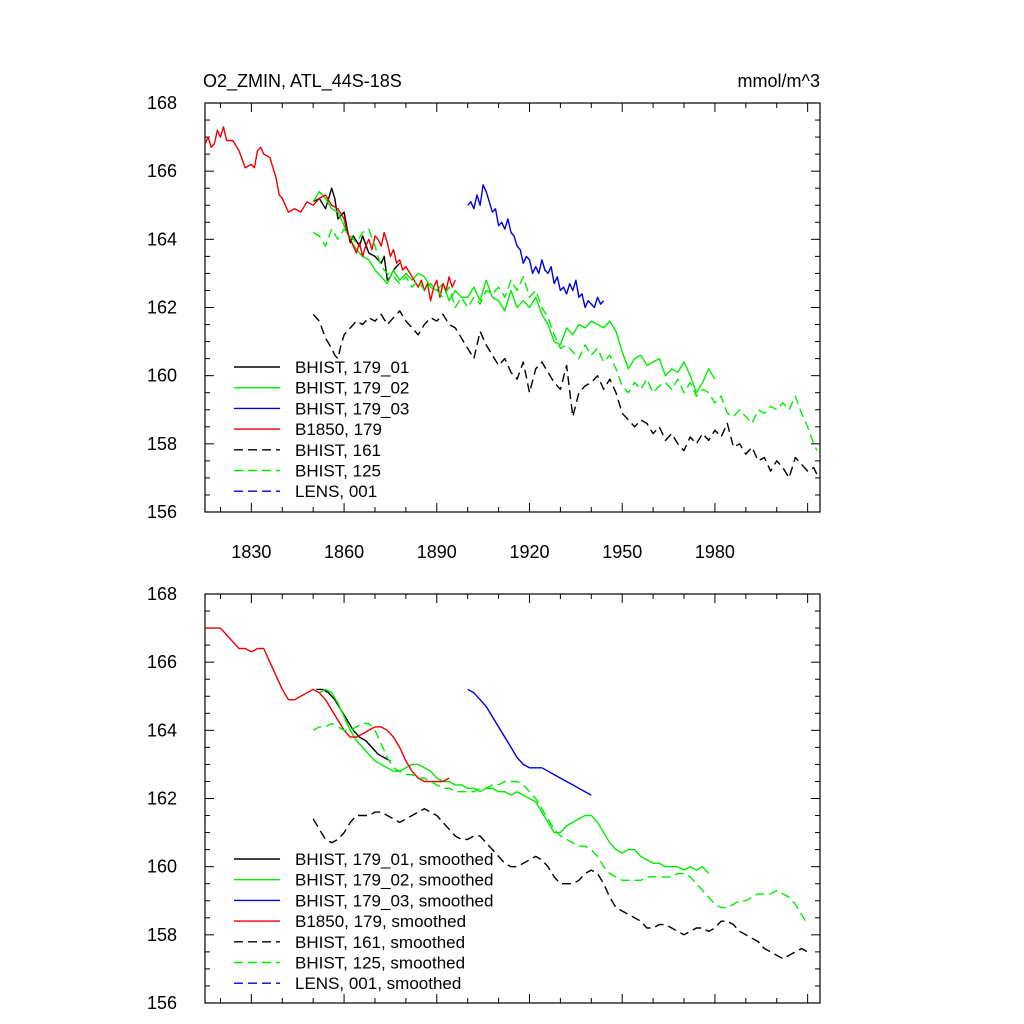 The image size is (1024, 1024). I want to click on legend-label: BHIST, 179_03, so click(352, 408).